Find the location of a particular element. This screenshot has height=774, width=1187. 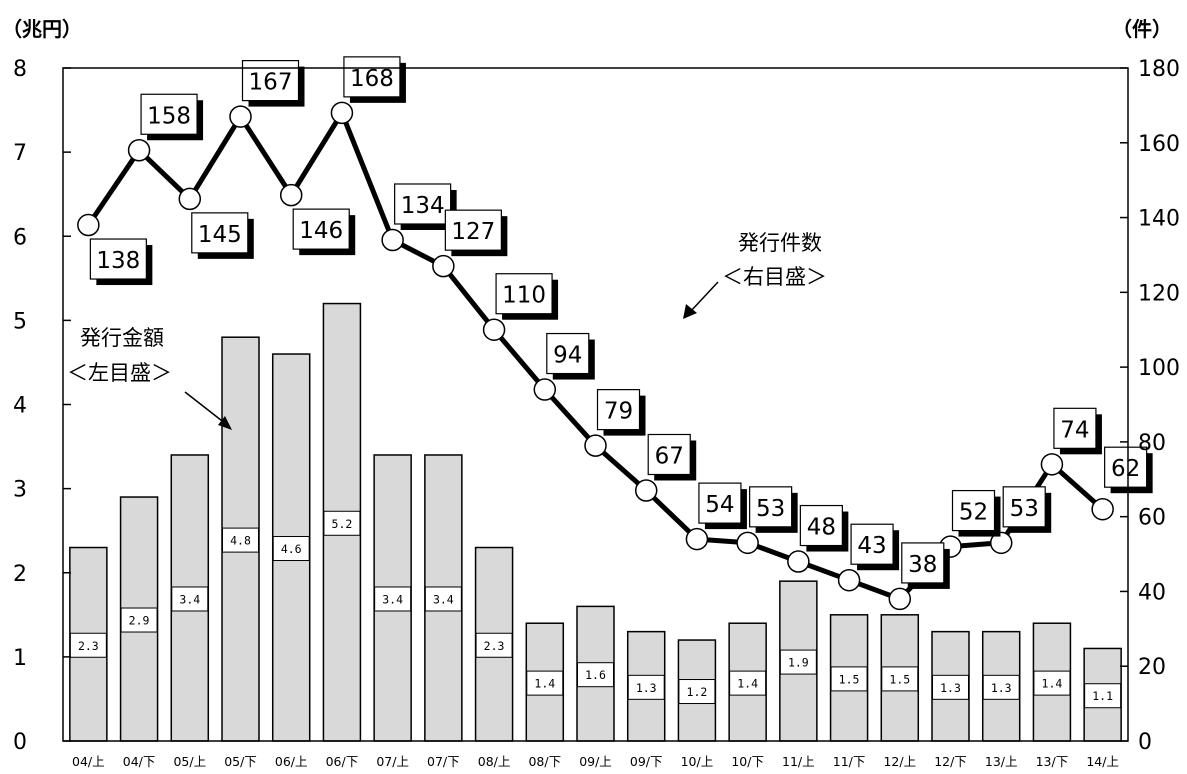

count-value-label: 53 is located at coordinates (770, 509).